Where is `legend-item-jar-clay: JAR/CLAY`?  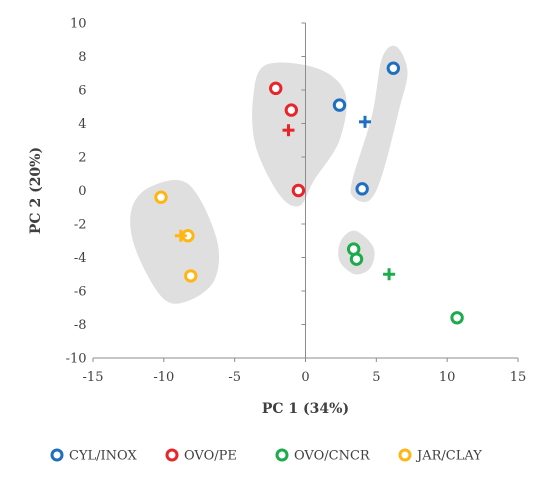
legend-item-jar-clay: JAR/CLAY is located at coordinates (440, 456).